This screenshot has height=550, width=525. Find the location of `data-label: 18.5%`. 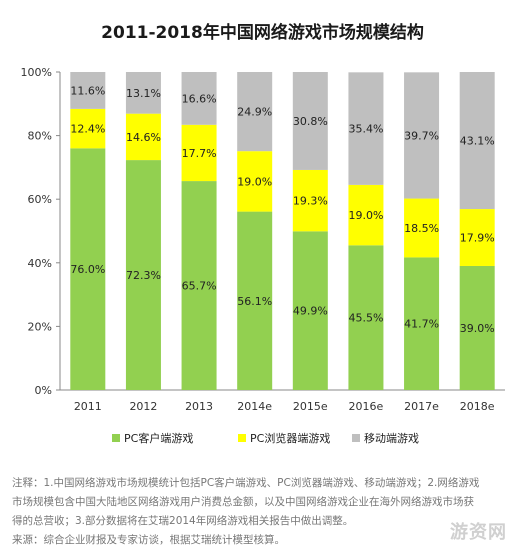

data-label: 18.5% is located at coordinates (421, 228).